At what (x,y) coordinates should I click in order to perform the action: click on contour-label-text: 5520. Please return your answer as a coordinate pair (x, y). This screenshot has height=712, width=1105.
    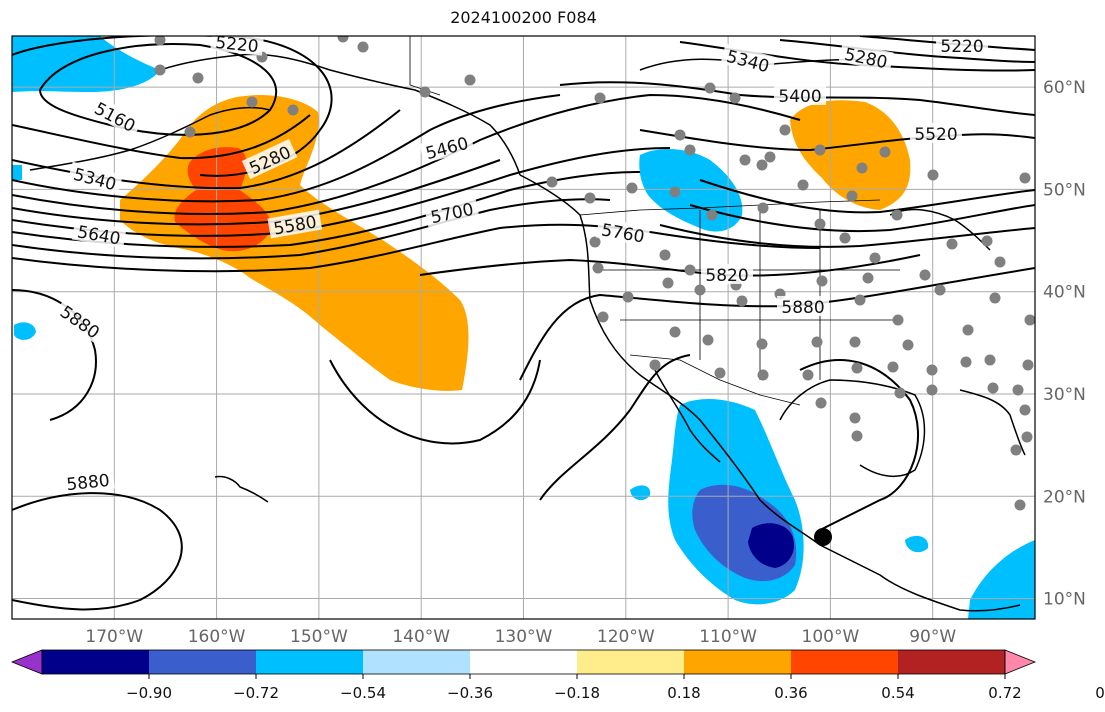
    Looking at the image, I should click on (935, 135).